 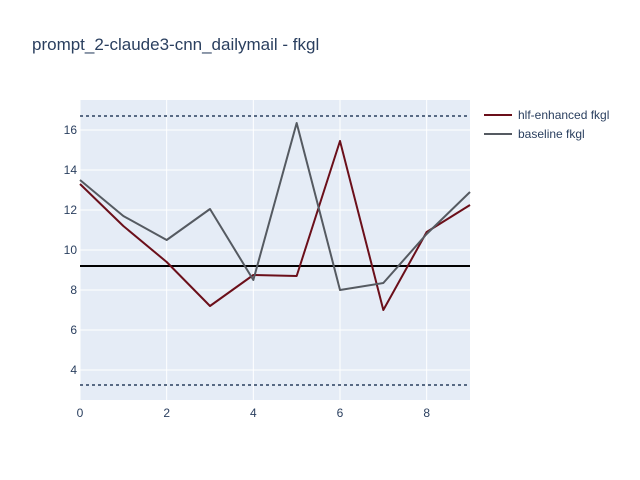 I want to click on legend-item: hlf-enhanced fkgl, so click(x=546, y=115).